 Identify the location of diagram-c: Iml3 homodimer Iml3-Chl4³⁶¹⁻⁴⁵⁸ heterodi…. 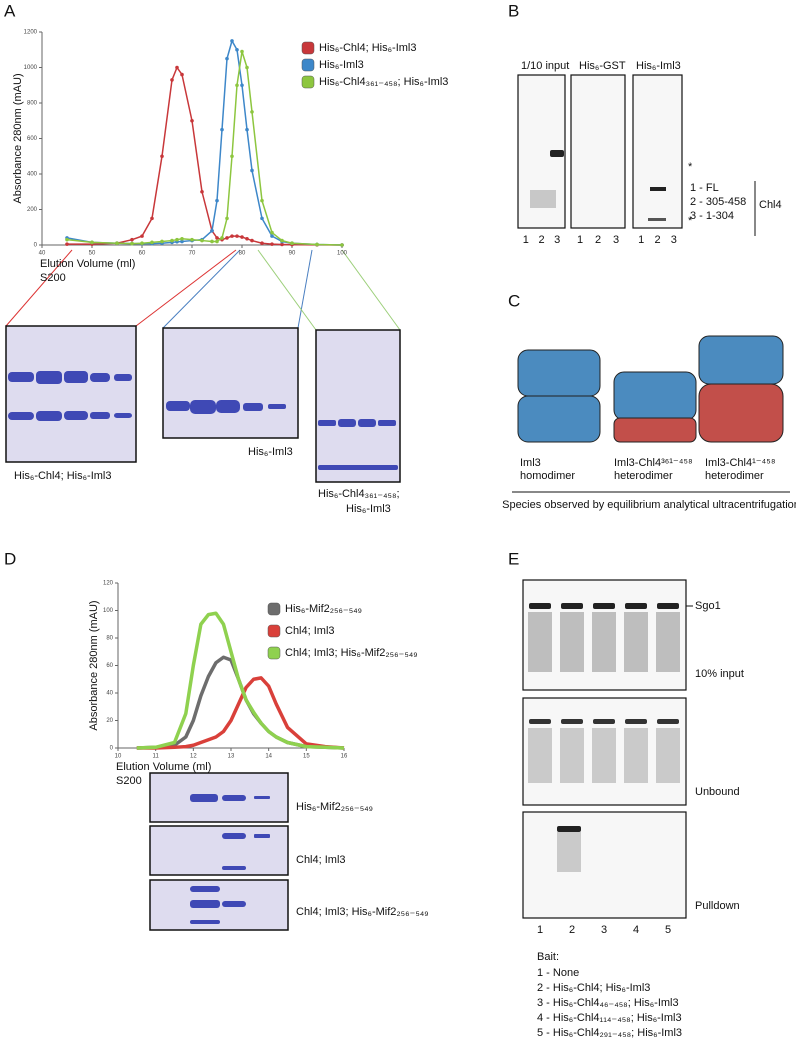
(649, 423).